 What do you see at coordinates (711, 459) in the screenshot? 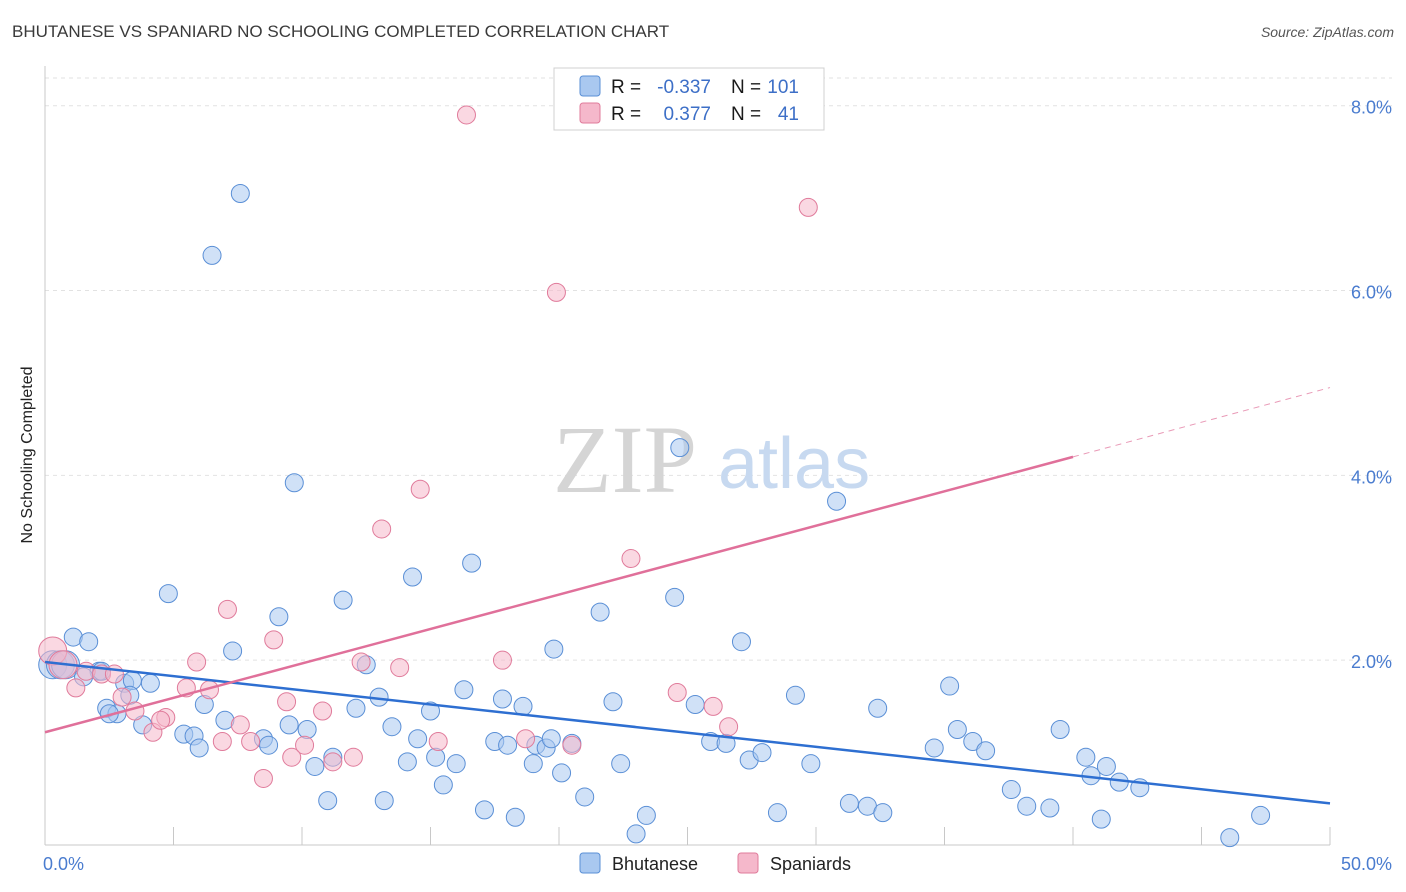
I see `watermark: ZIP atlas` at bounding box center [711, 459].